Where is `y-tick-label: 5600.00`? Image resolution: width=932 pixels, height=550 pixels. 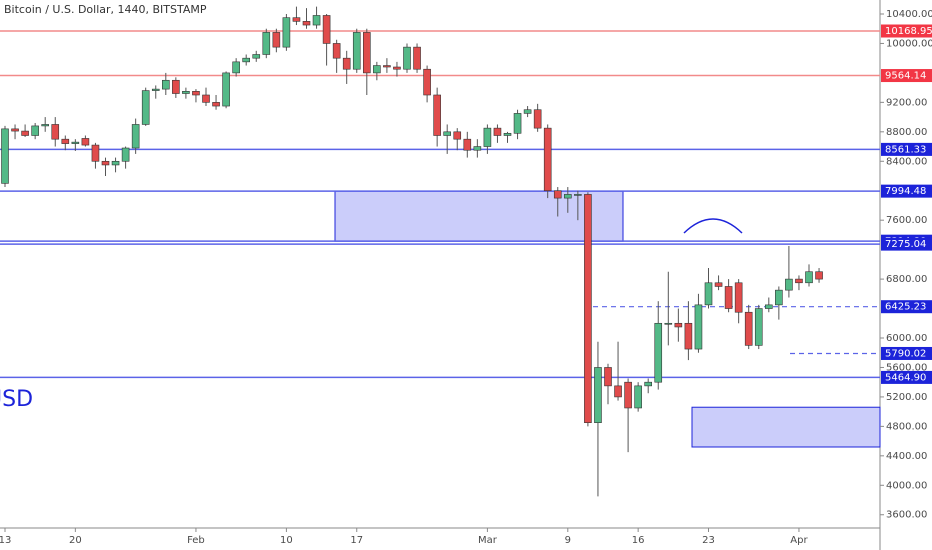
y-tick-label: 5600.00 is located at coordinates (906, 367).